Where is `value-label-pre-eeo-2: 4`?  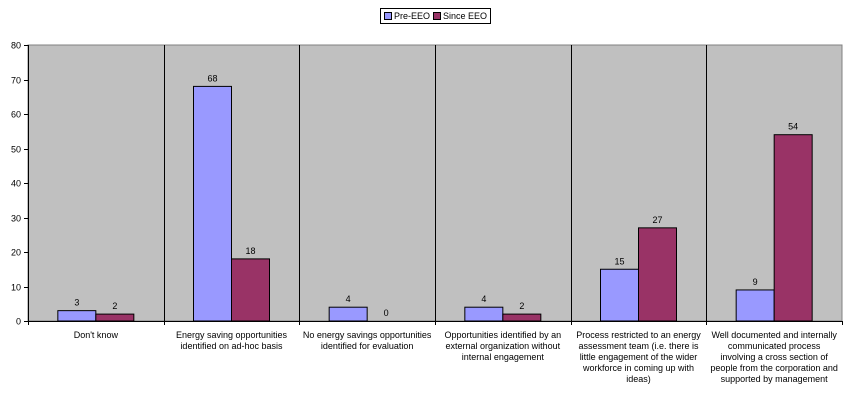 value-label-pre-eeo-2: 4 is located at coordinates (348, 299).